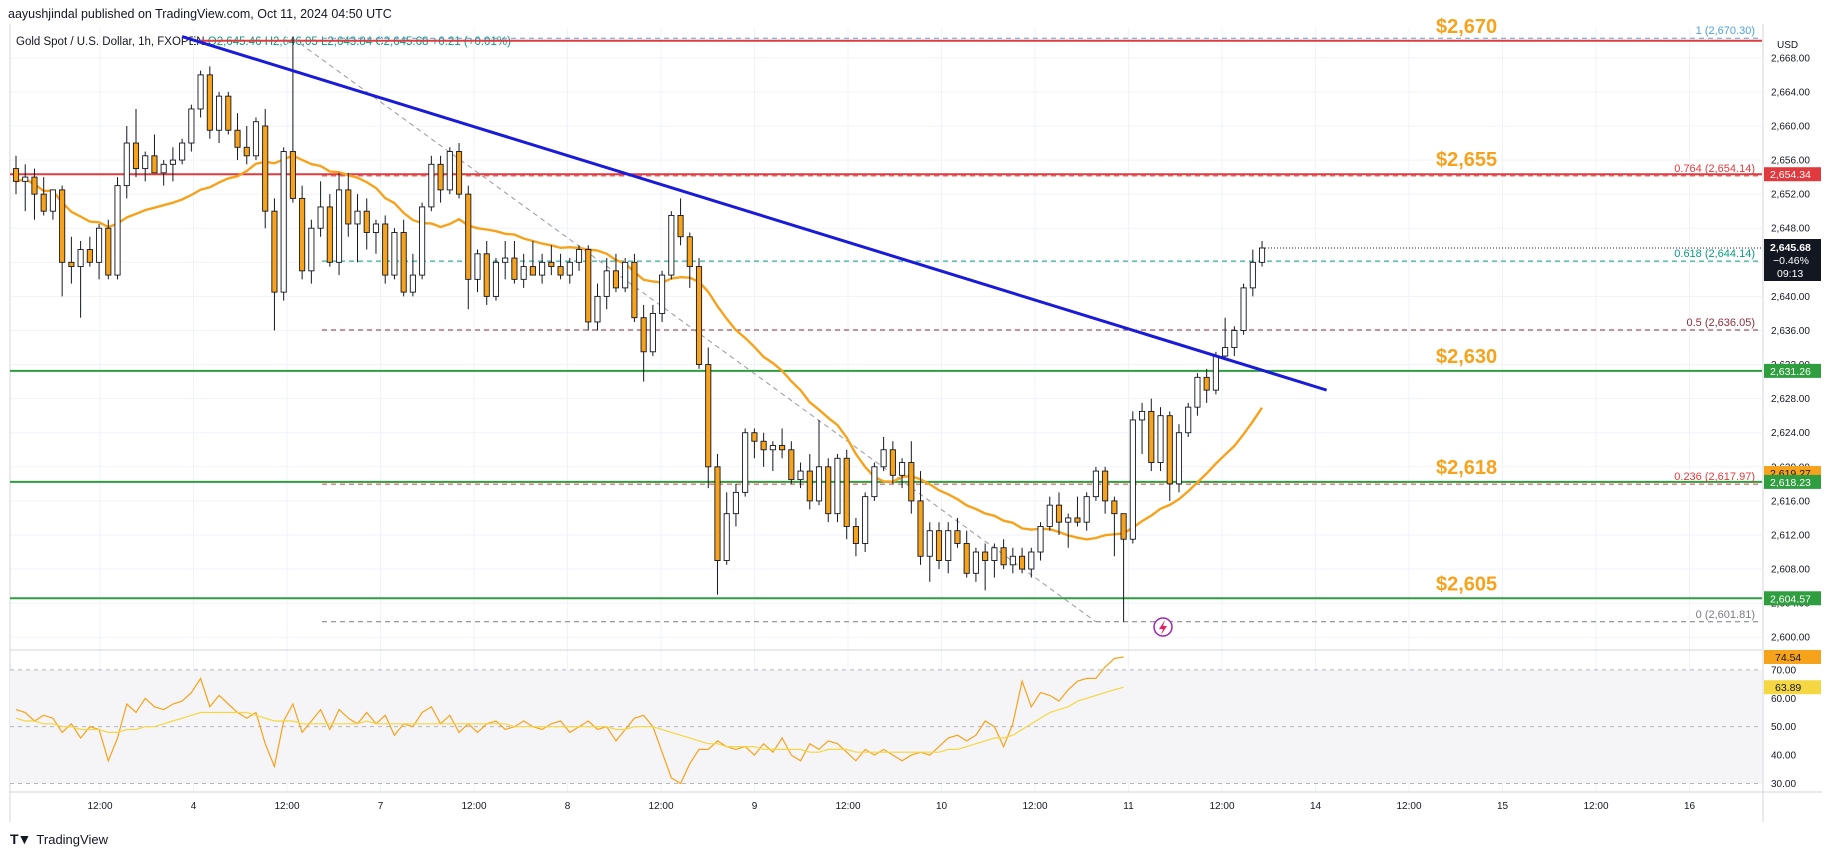  I want to click on price-tick-label: 2,640.00, so click(1790, 297).